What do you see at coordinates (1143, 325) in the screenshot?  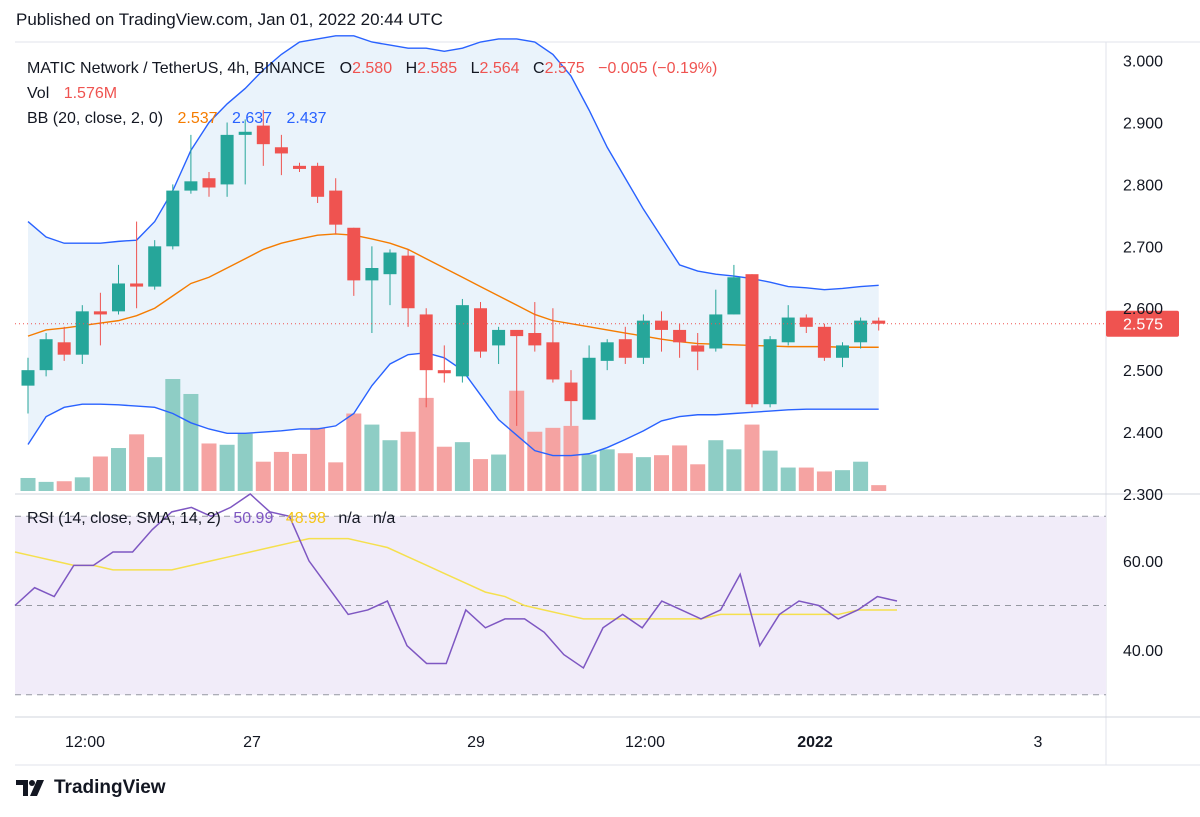 I see `last-price-label: 2.575` at bounding box center [1143, 325].